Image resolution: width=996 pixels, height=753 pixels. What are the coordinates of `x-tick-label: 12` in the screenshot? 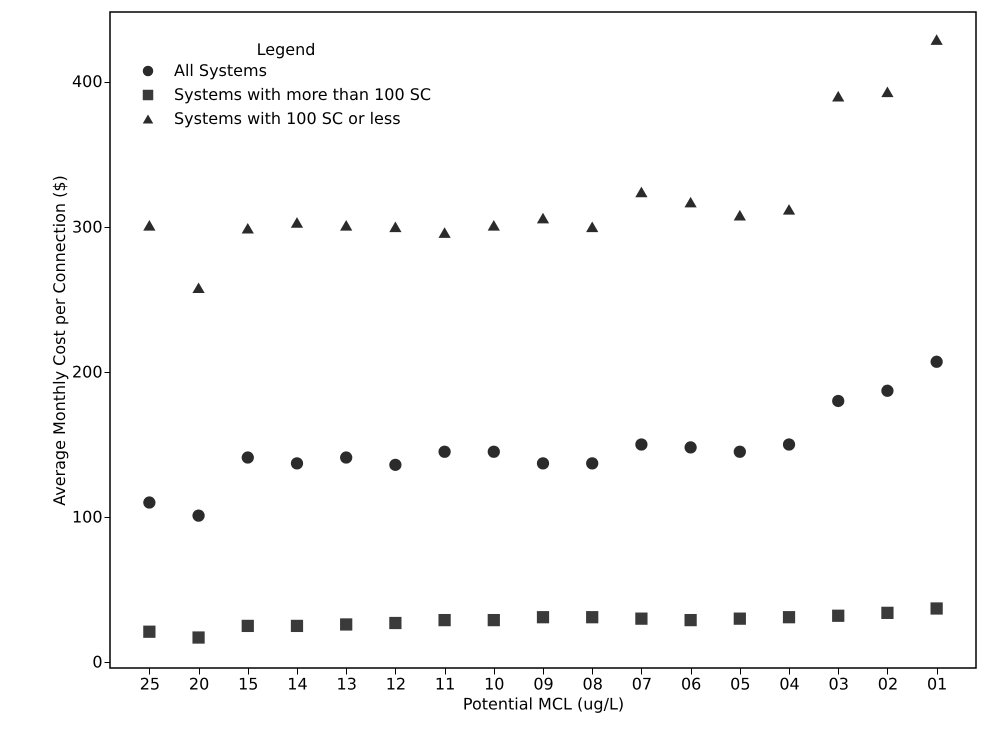 It's located at (396, 684).